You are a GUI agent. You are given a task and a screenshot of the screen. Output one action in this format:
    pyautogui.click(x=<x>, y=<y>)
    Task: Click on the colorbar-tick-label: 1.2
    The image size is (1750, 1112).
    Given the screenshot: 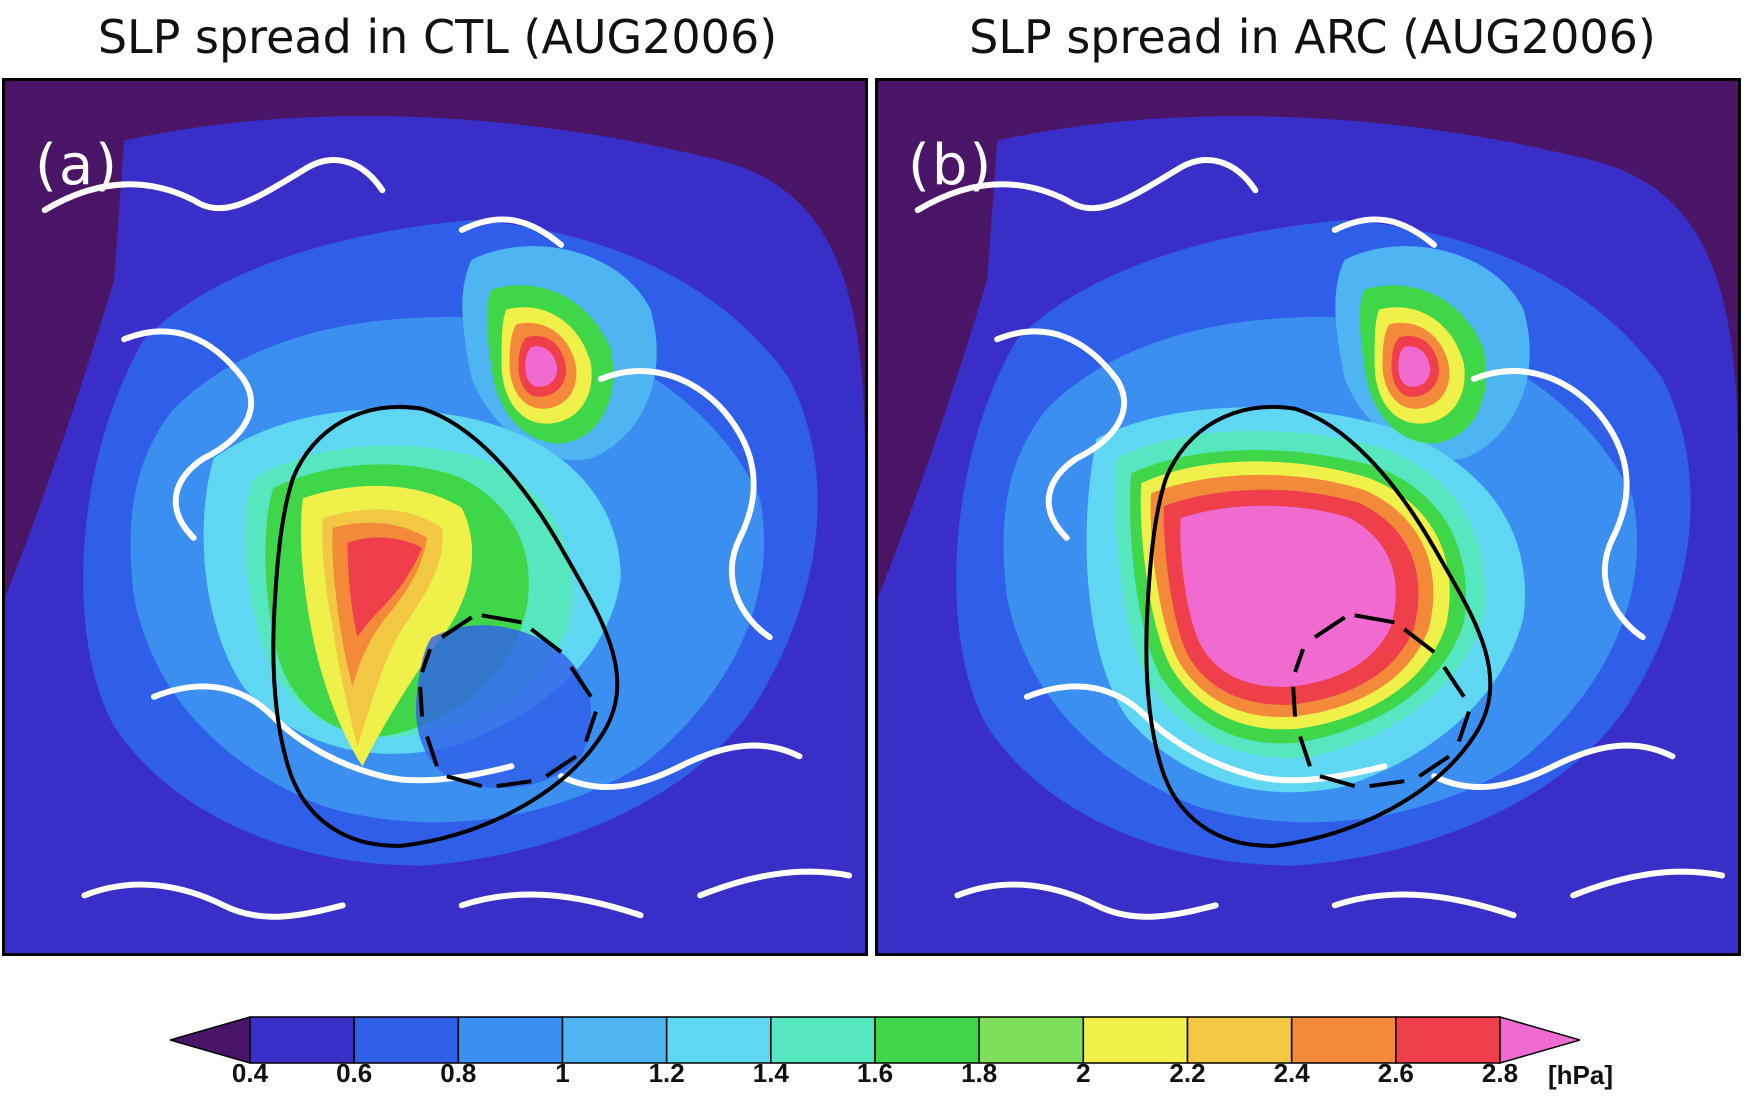 What is the action you would take?
    pyautogui.click(x=666, y=1073)
    